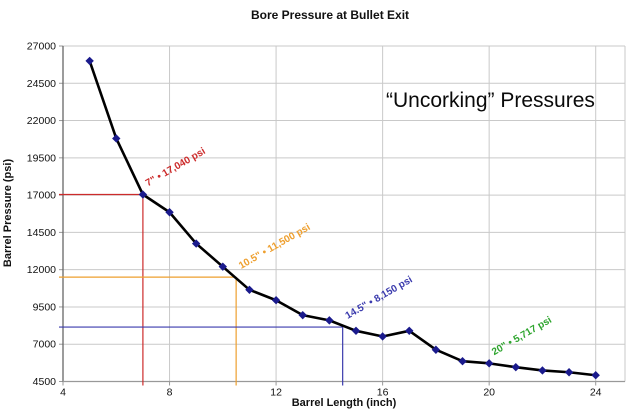 This screenshot has height=418, width=640. What do you see at coordinates (45, 345) in the screenshot?
I see `y-tick-label: 7000` at bounding box center [45, 345].